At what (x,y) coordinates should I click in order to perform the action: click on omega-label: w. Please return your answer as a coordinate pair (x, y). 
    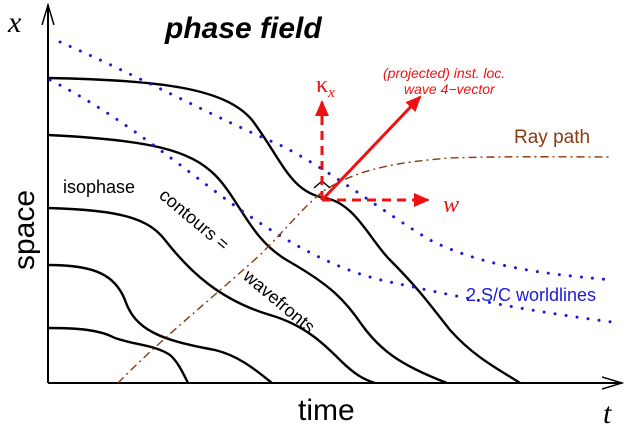
    Looking at the image, I should click on (451, 205).